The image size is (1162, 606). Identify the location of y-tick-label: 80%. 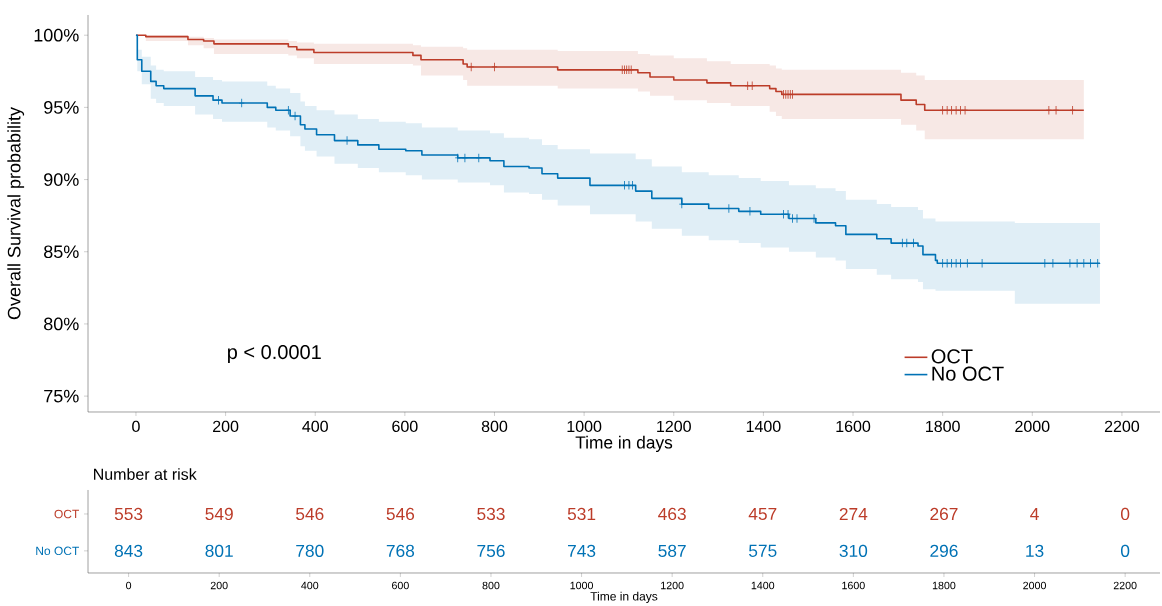
(61, 324).